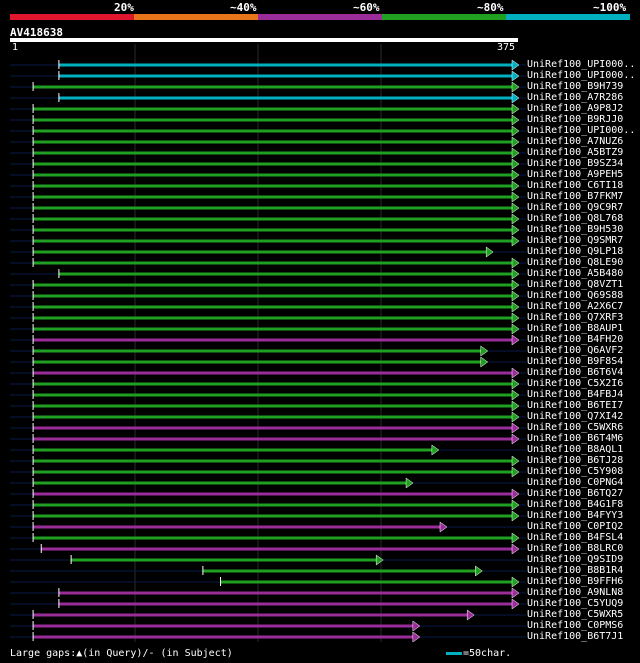  Describe the element at coordinates (575, 482) in the screenshot. I see `hit-name-link: UniRef100_C0PNG4` at that location.